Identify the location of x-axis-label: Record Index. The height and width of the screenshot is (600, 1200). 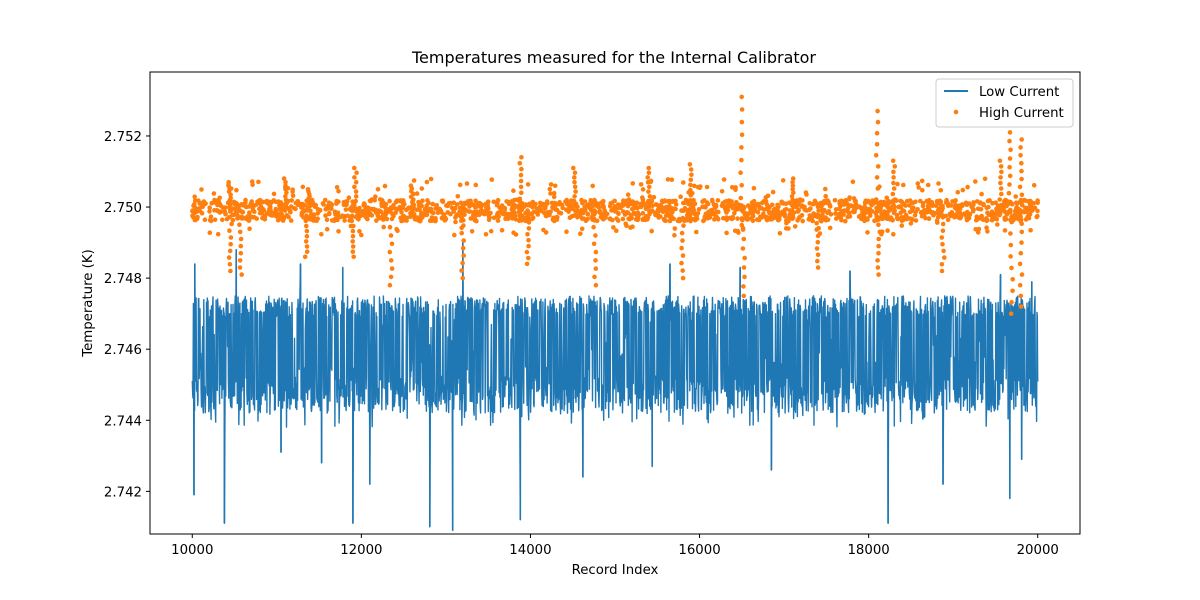
(615, 570).